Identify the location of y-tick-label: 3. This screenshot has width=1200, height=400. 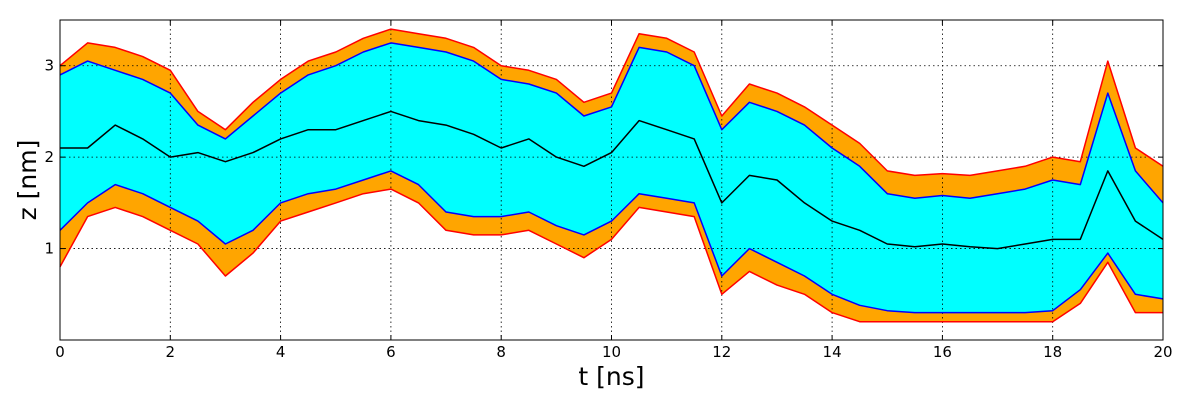
(49, 66).